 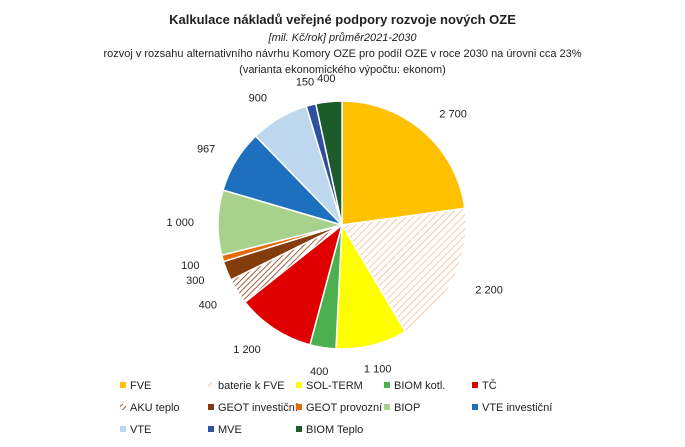 What do you see at coordinates (140, 430) in the screenshot?
I see `legend-label-vte: VTE` at bounding box center [140, 430].